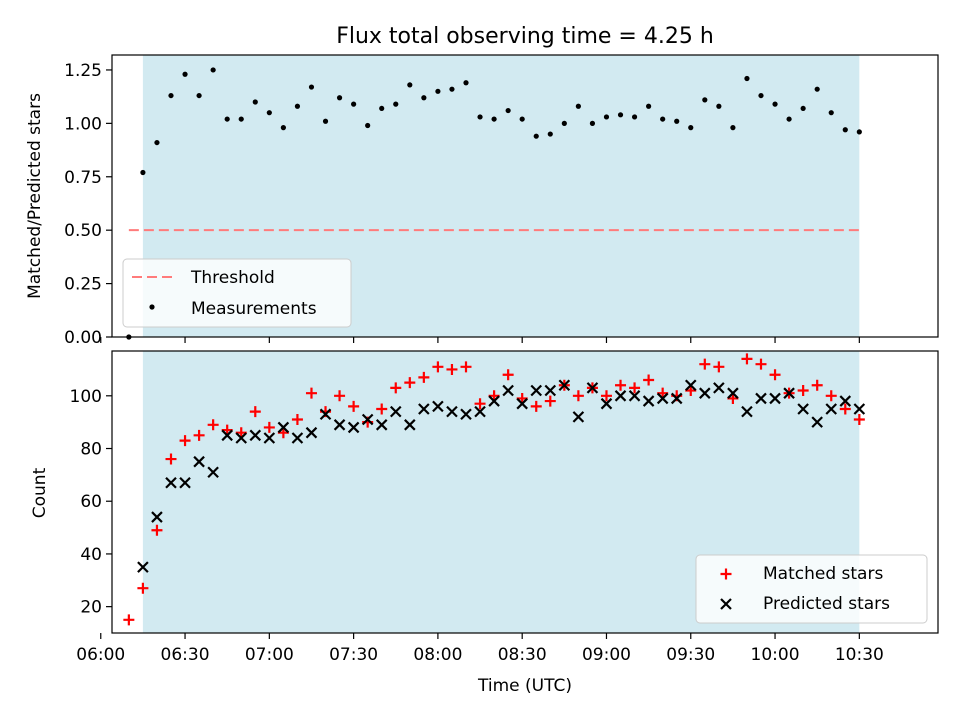 The image size is (960, 720). Describe the element at coordinates (83, 285) in the screenshot. I see `top-y-tick-label: 0.25` at that location.